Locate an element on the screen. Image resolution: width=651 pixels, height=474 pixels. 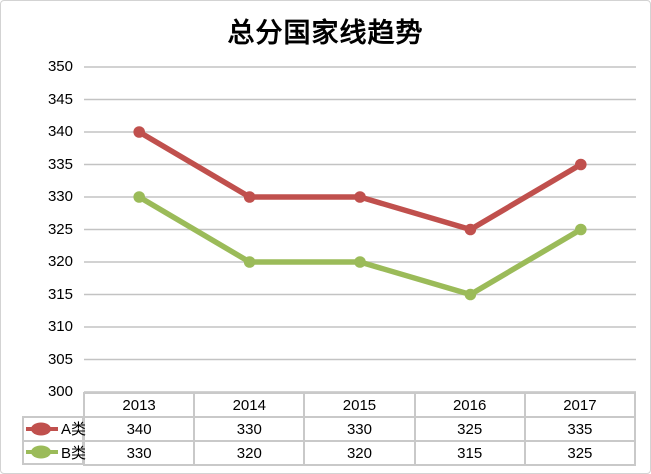
legend-item-series-b: B类 is located at coordinates (55, 453).